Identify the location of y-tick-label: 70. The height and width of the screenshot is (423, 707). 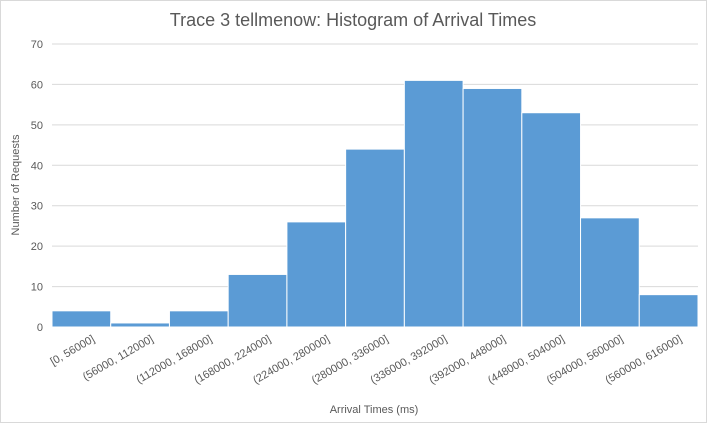
(37, 45).